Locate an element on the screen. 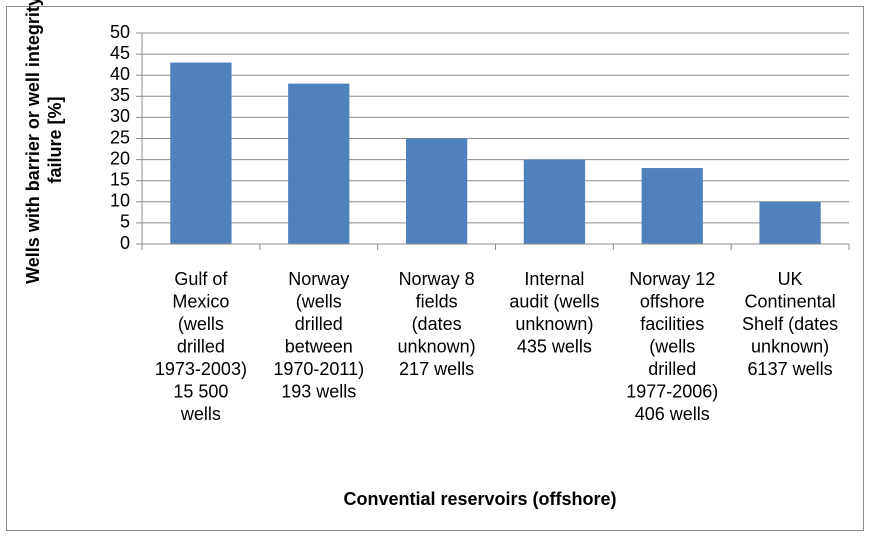 This screenshot has width=870, height=537. x-tick-label: between is located at coordinates (319, 346).